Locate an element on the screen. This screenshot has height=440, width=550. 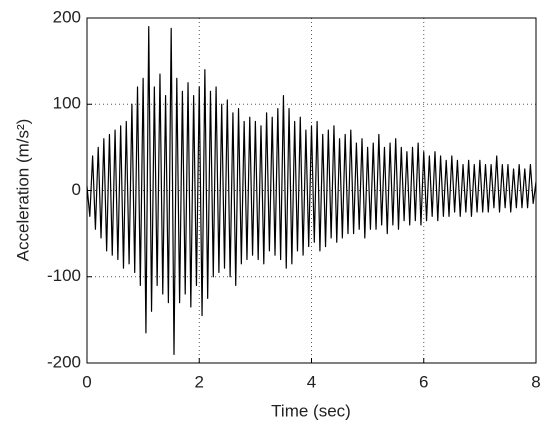
x-tick-label: 2 is located at coordinates (199, 381).